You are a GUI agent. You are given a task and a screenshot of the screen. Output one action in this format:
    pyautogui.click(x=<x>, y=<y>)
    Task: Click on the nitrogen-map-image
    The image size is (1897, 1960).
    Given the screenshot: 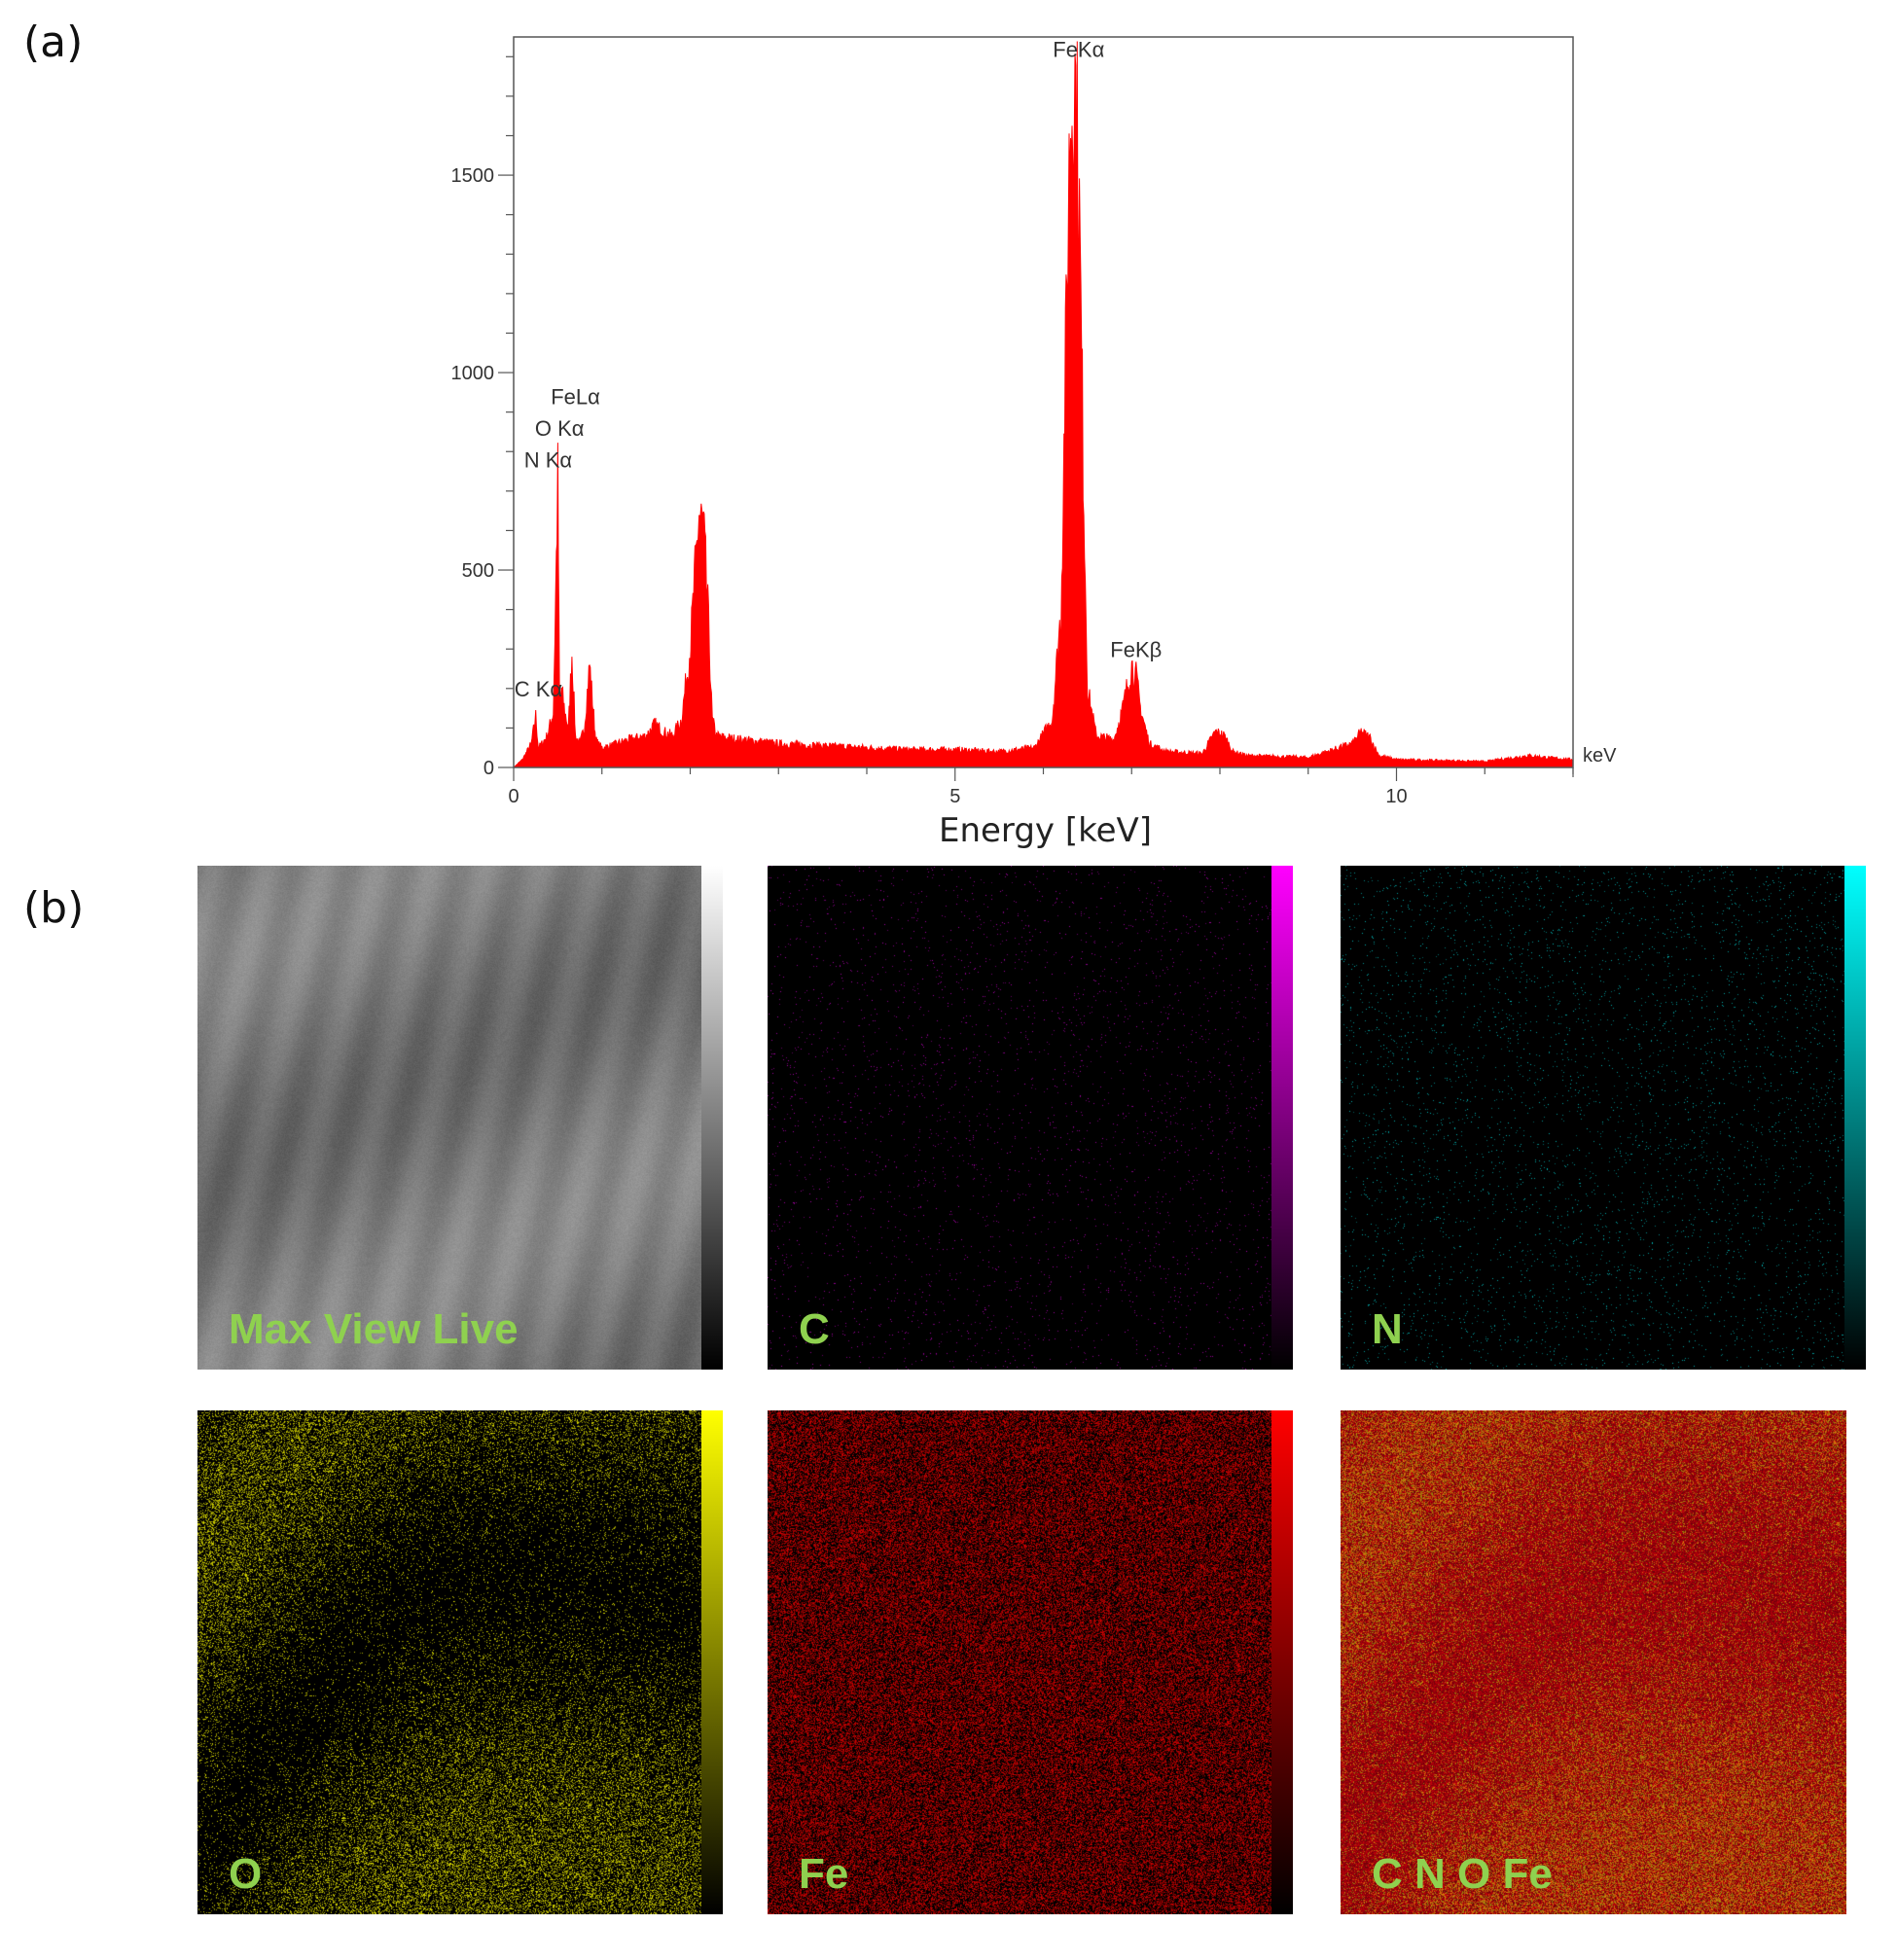 What is the action you would take?
    pyautogui.click(x=1604, y=1118)
    